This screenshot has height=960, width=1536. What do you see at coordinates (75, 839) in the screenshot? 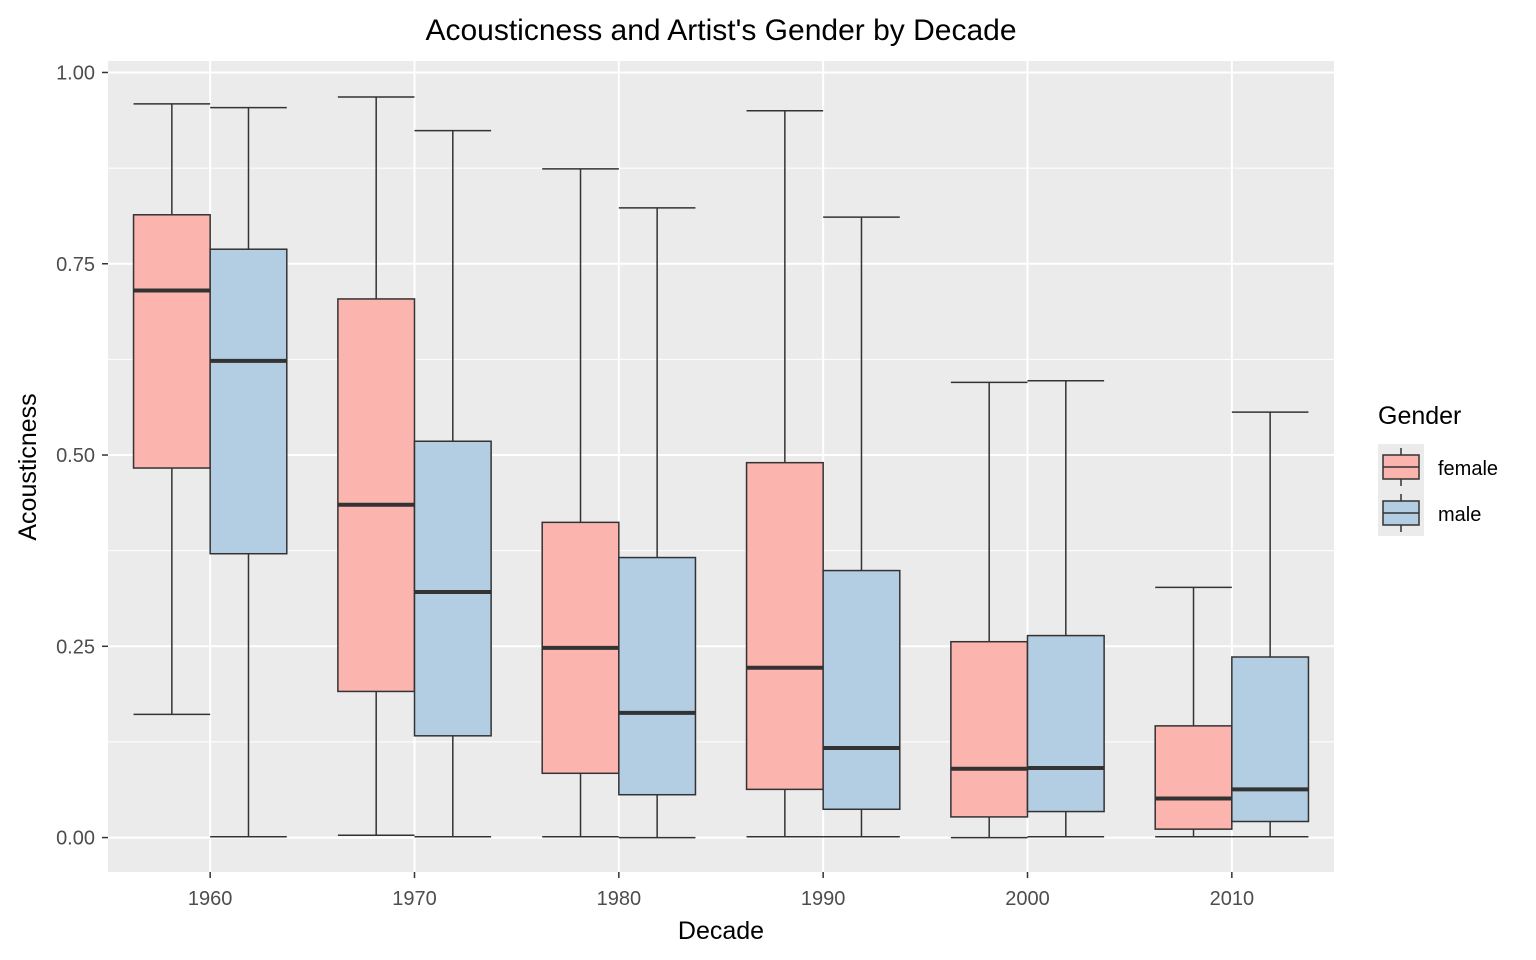
I see `y-tick-label: 0.00` at bounding box center [75, 839].